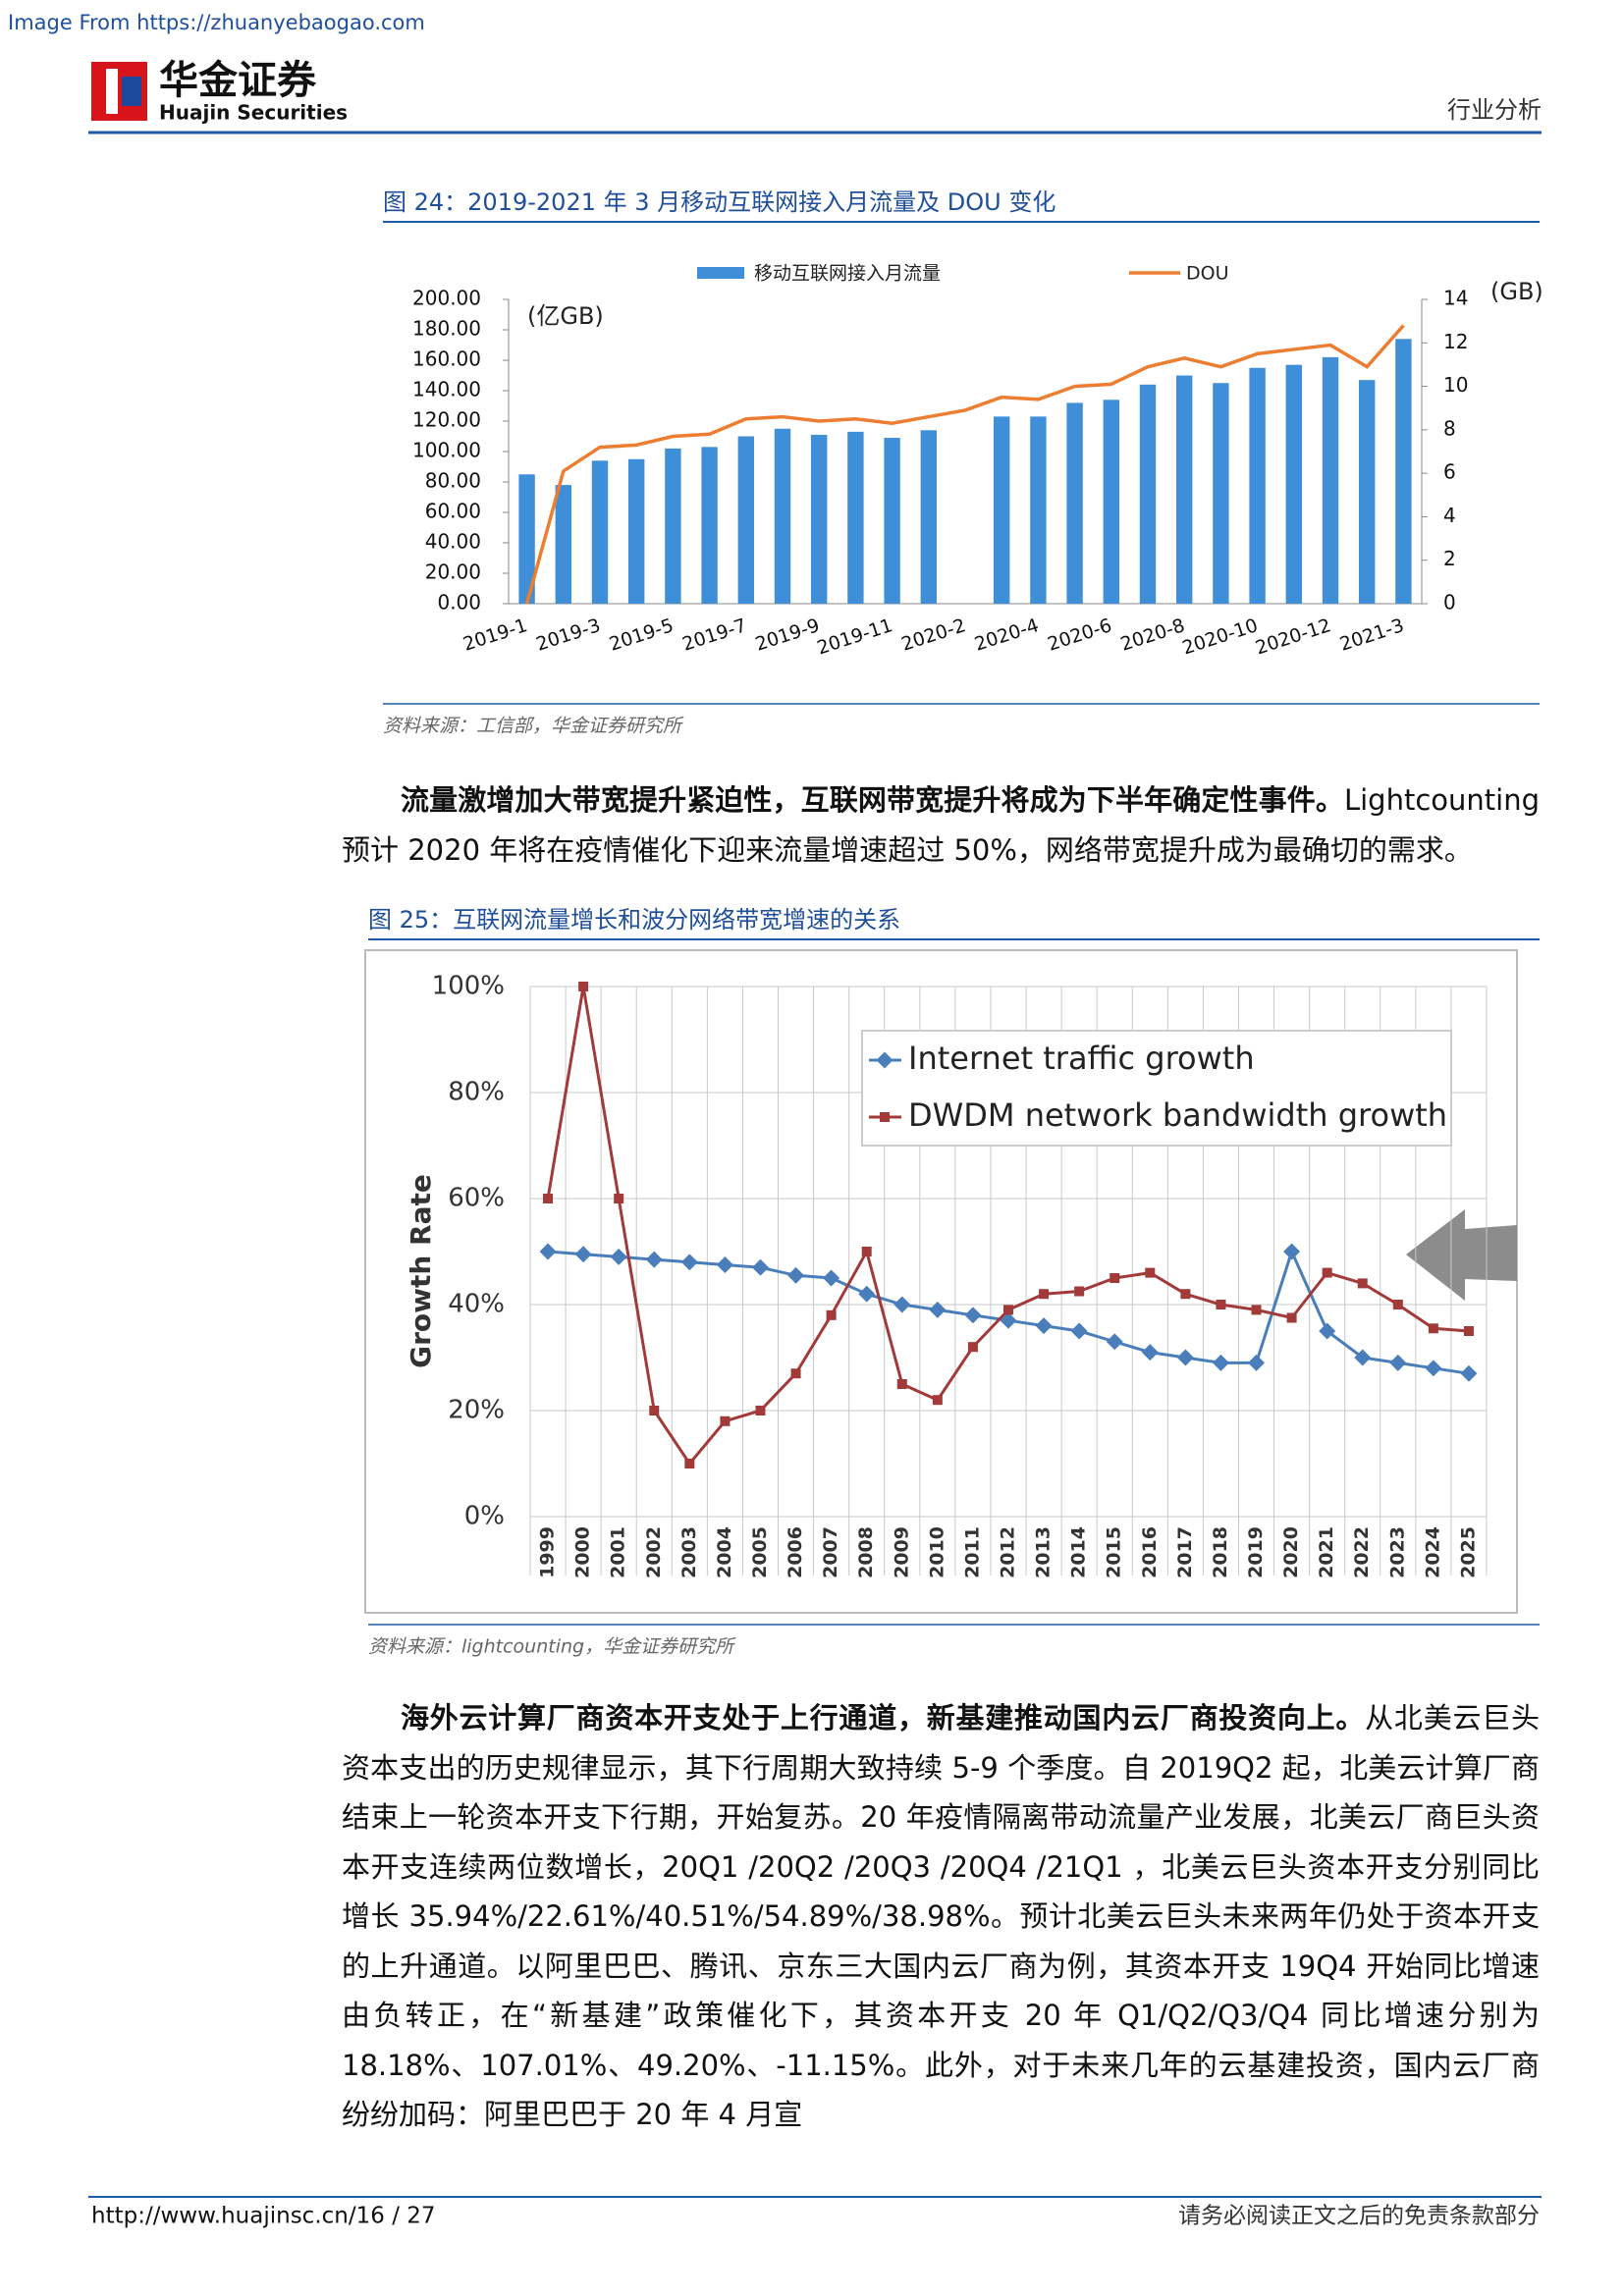 The image size is (1624, 2296). I want to click on x-tick-label: 2011, so click(972, 1552).